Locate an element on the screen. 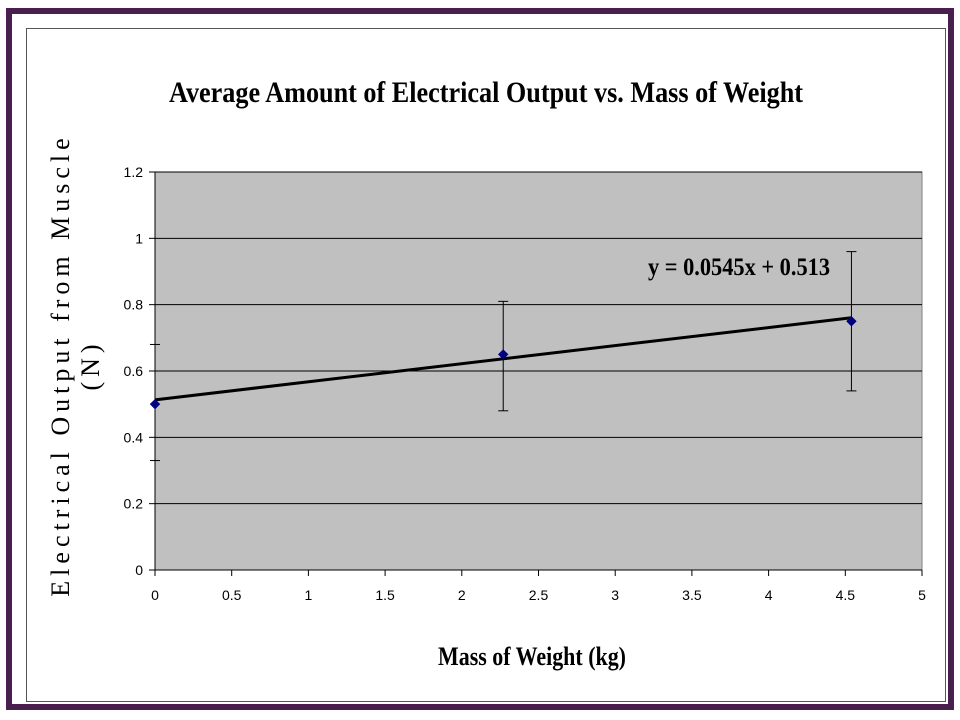  y-tick-label: 0.2 is located at coordinates (134, 504).